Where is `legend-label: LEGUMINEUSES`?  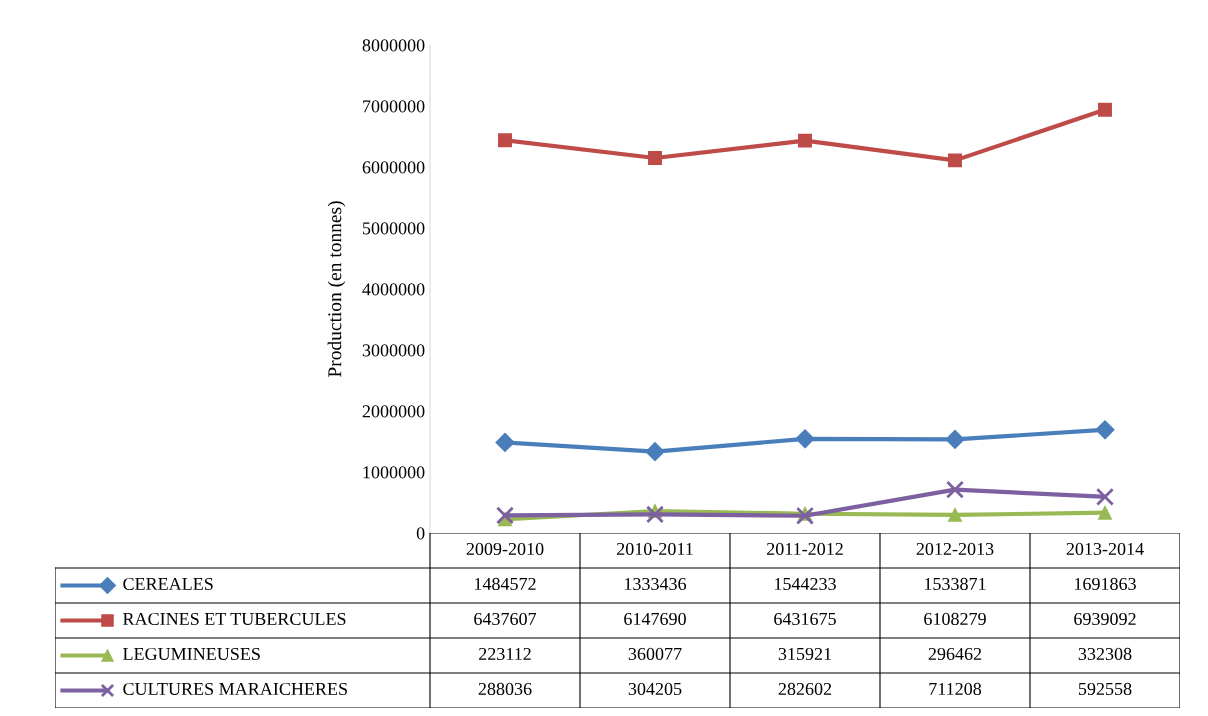
legend-label: LEGUMINEUSES is located at coordinates (191, 654).